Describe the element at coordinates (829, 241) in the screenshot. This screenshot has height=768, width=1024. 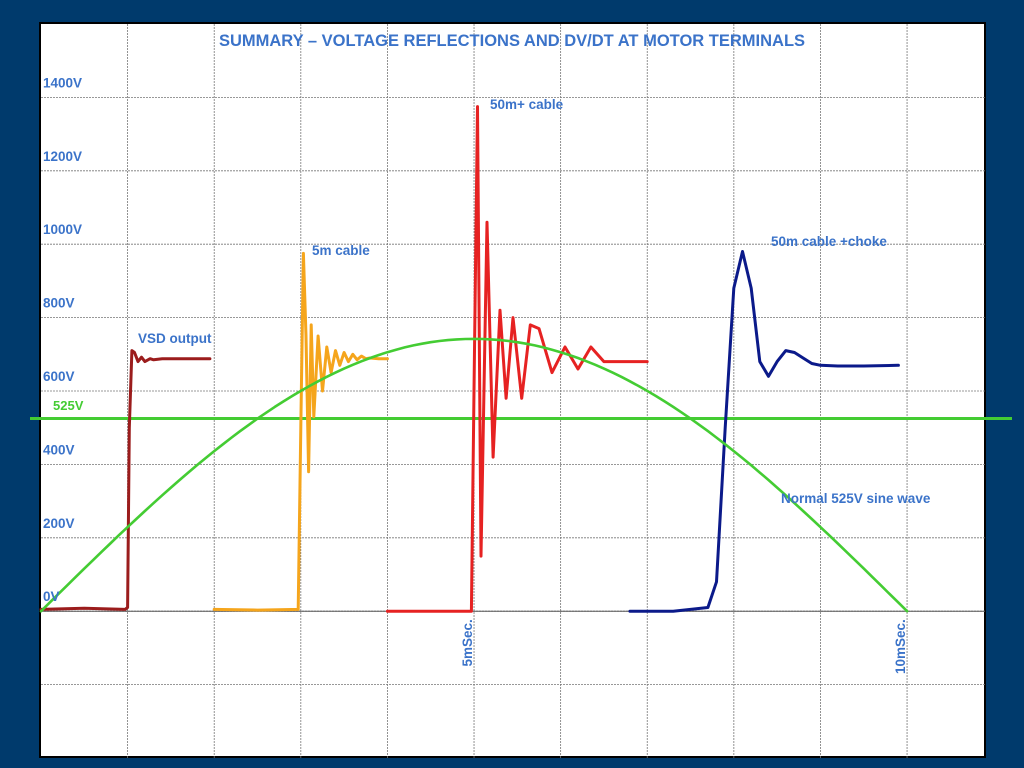
I see `legend-label-50m-cable-choke: 50m cable +choke` at that location.